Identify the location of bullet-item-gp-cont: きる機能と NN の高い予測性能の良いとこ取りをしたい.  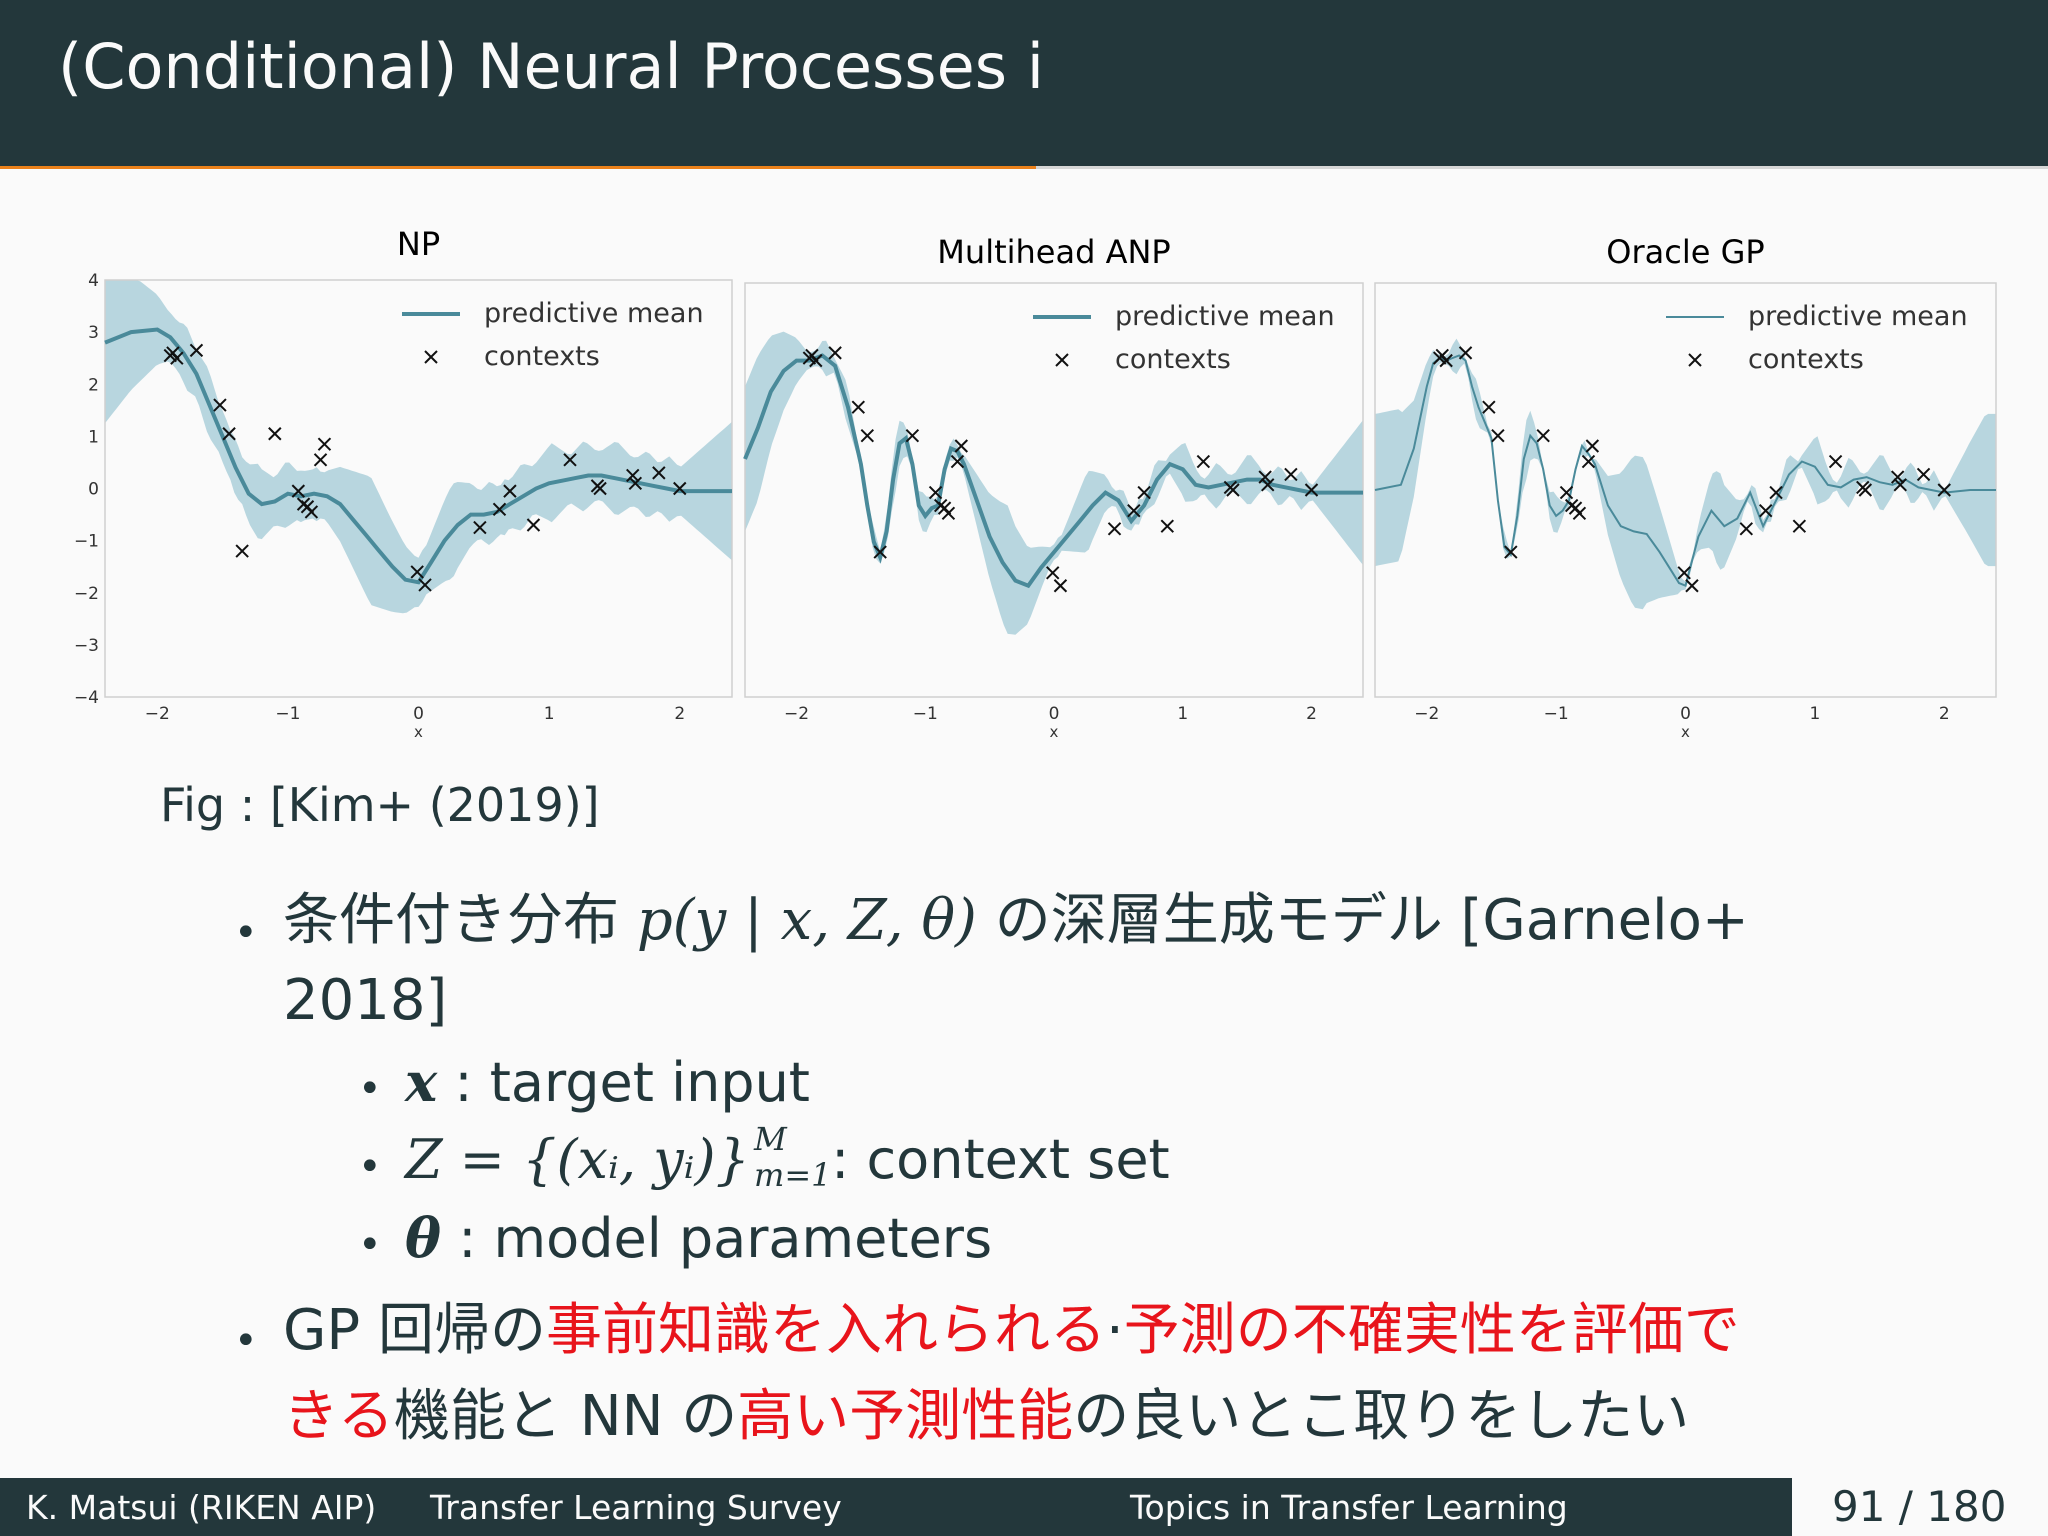
(986, 1417).